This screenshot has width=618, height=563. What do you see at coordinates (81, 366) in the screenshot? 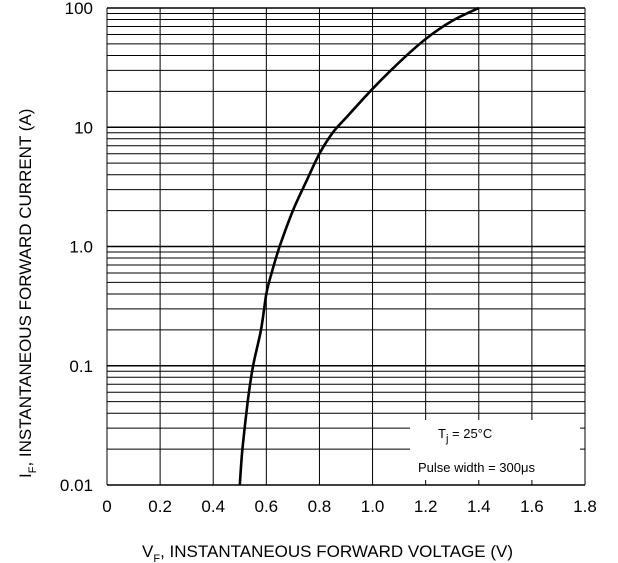
I see `y-tick-label: 0.1` at bounding box center [81, 366].